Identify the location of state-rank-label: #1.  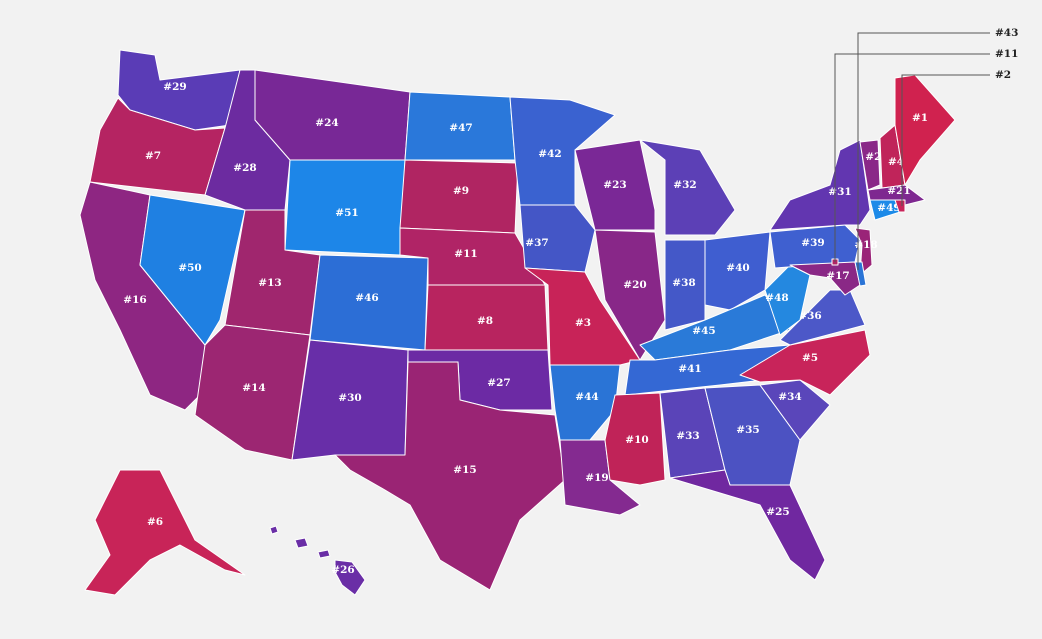
(920, 118).